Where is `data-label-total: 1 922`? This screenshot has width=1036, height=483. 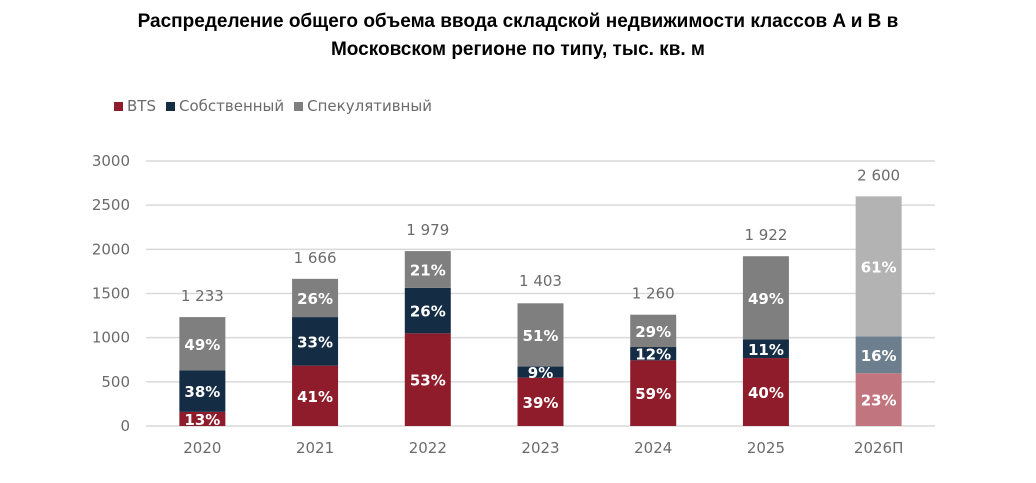
data-label-total: 1 922 is located at coordinates (765, 235).